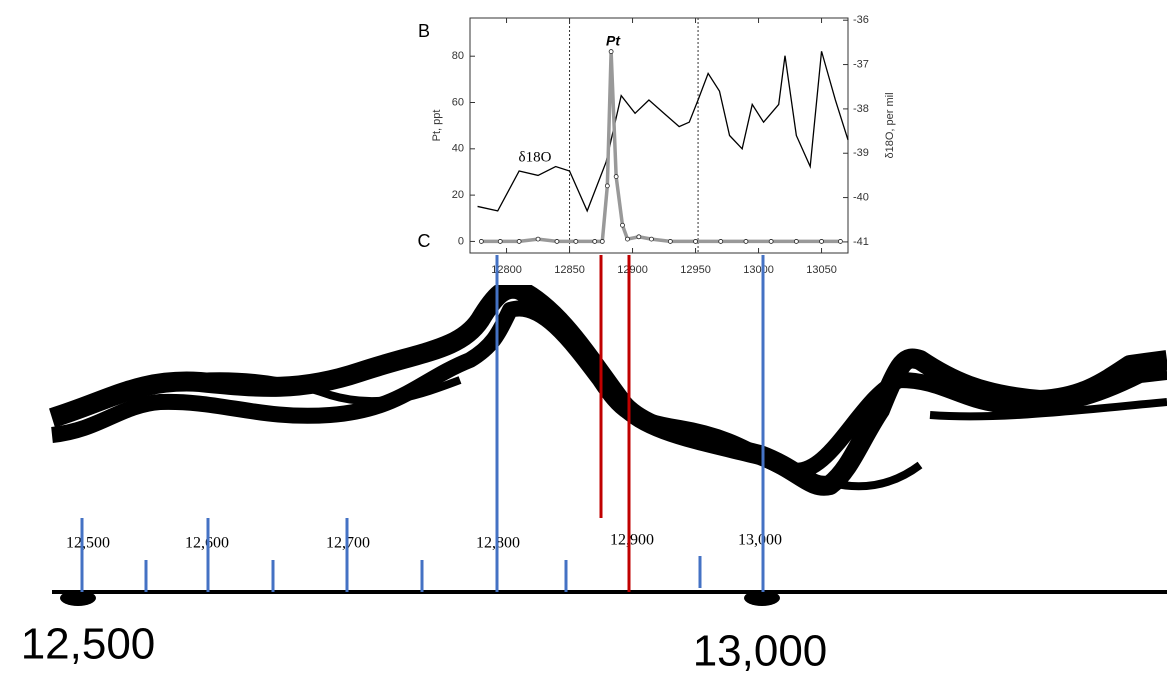 This screenshot has width=1167, height=678. I want to click on y2-tick-label: -41, so click(861, 242).